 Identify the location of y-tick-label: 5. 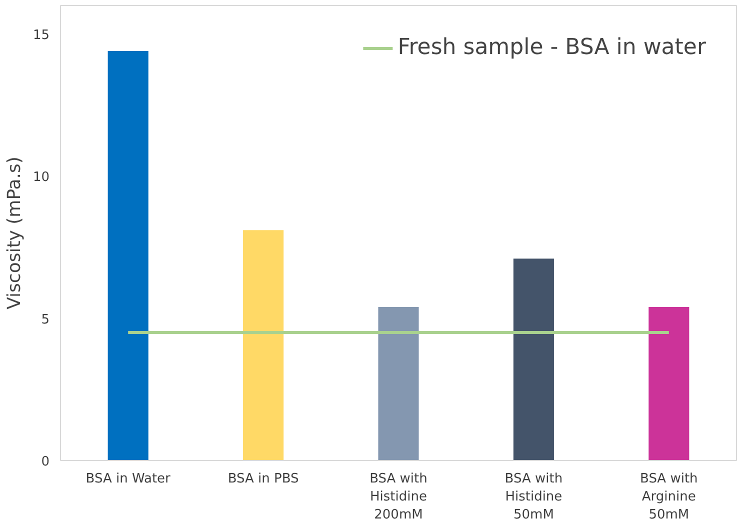
(45, 320).